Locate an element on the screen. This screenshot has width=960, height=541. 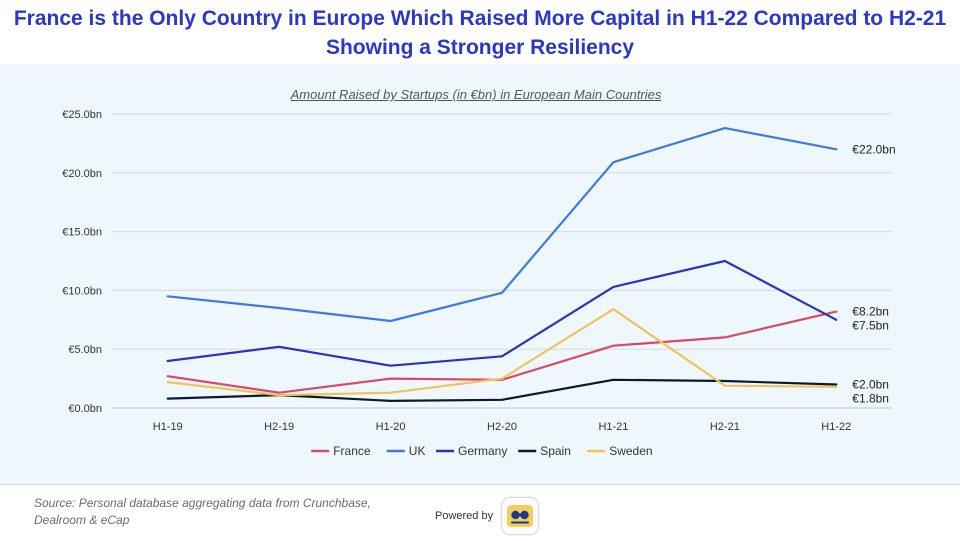
y-tick-label: €5.0bn is located at coordinates (85, 350).